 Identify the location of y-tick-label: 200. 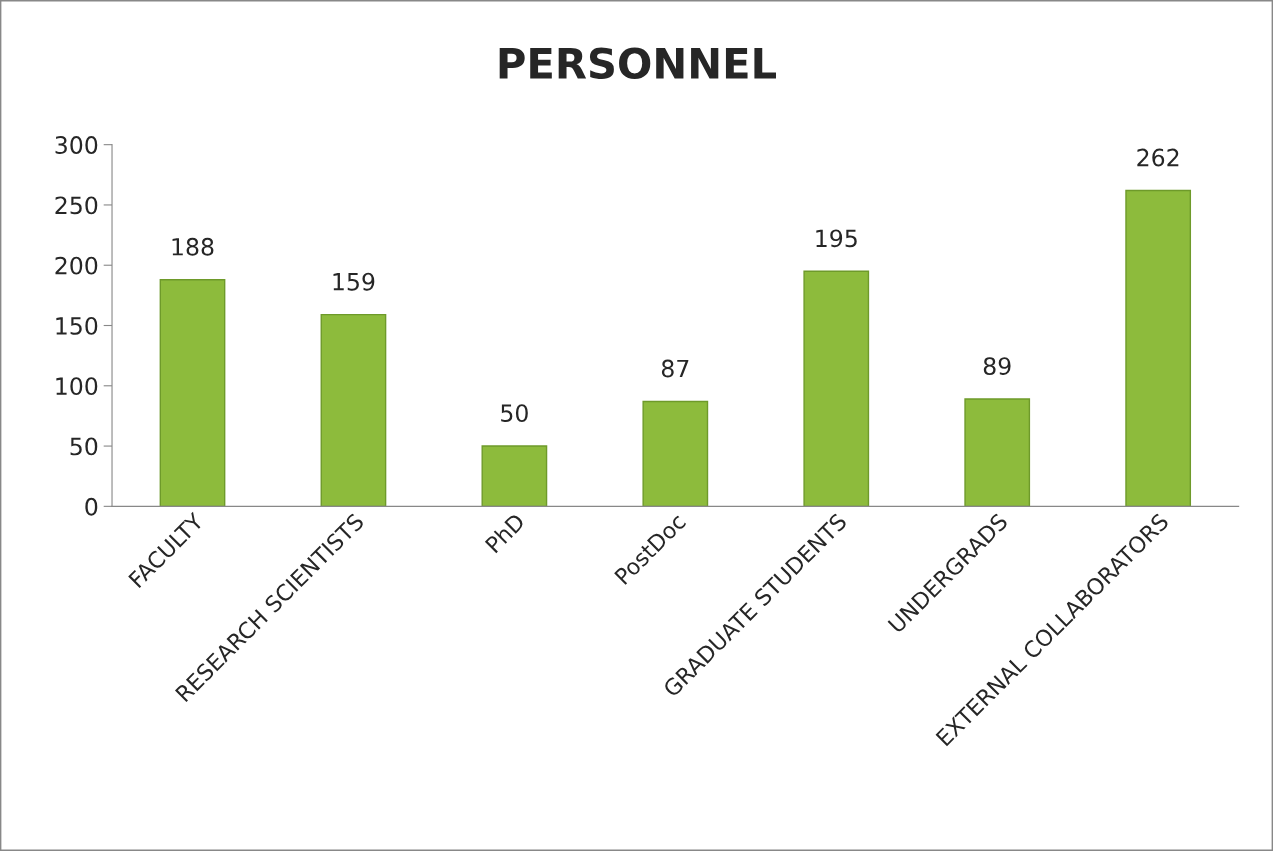
(76, 265).